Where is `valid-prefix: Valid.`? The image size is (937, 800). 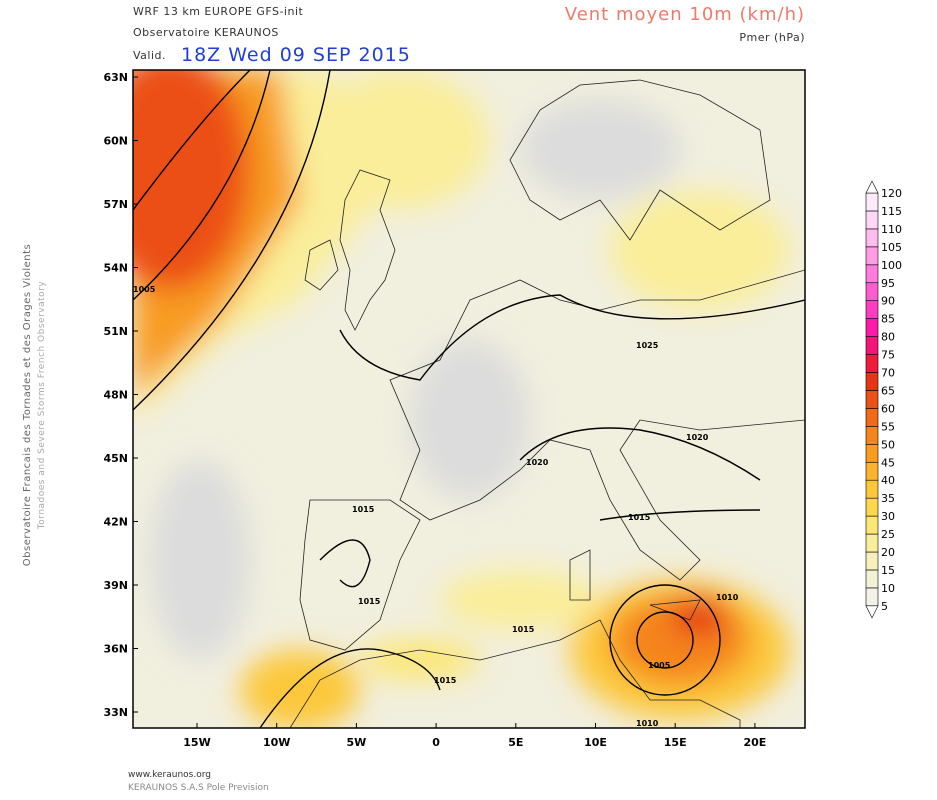
valid-prefix: Valid. is located at coordinates (149, 55).